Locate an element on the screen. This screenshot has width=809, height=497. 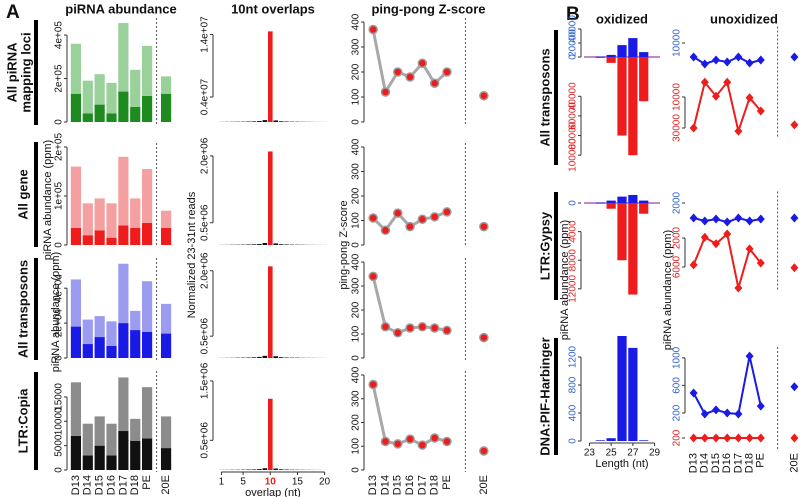
y-tick-label: 200 is located at coordinates (677, 412).